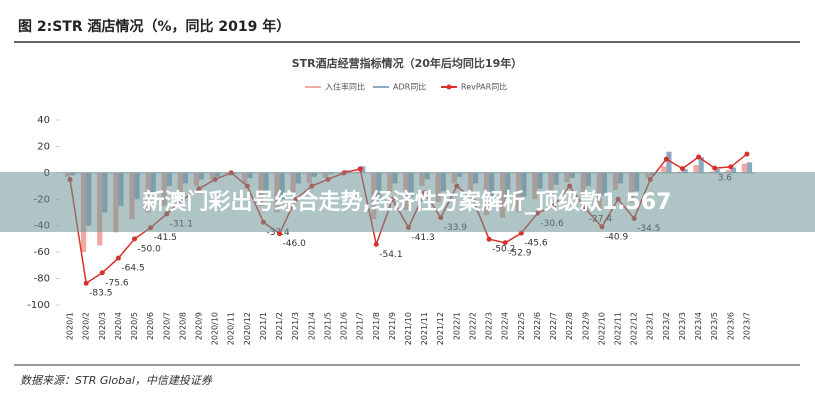 This screenshot has width=815, height=400. What do you see at coordinates (118, 326) in the screenshot?
I see `x-tick-label: 2020/4` at bounding box center [118, 326].